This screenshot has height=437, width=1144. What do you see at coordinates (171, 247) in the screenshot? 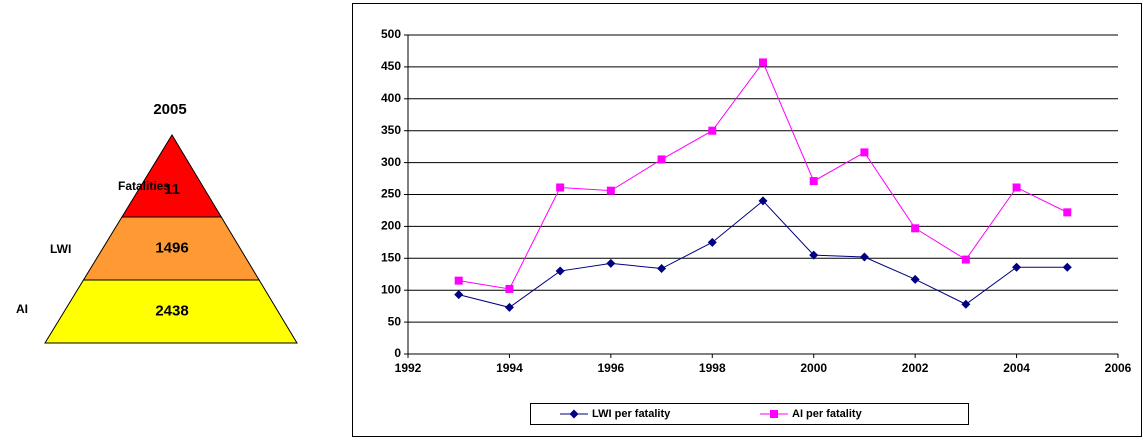
I see `level-value: 1496` at bounding box center [171, 247].